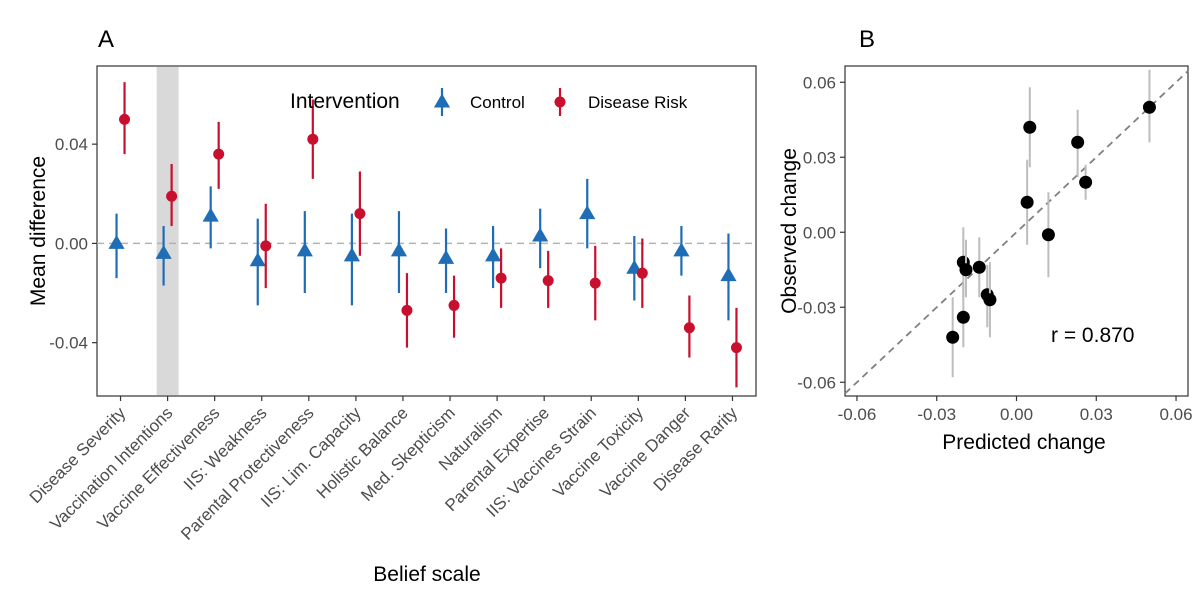 The width and height of the screenshot is (1200, 597). Describe the element at coordinates (125, 119) in the screenshot. I see `point-disease-risk-disease-severity` at that location.